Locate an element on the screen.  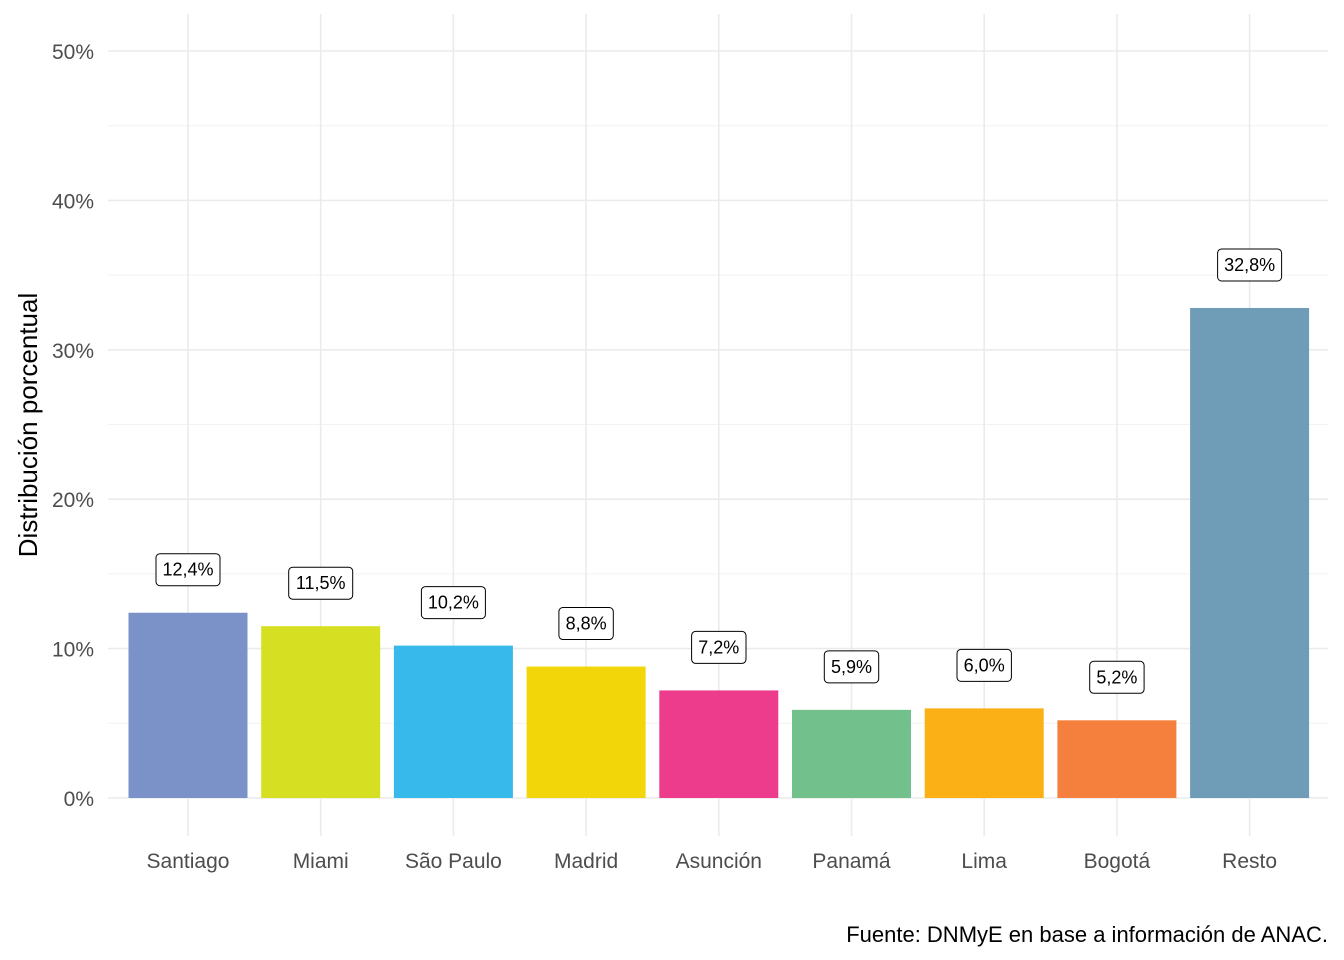
x-tick-label: Bogotá is located at coordinates (1117, 861).